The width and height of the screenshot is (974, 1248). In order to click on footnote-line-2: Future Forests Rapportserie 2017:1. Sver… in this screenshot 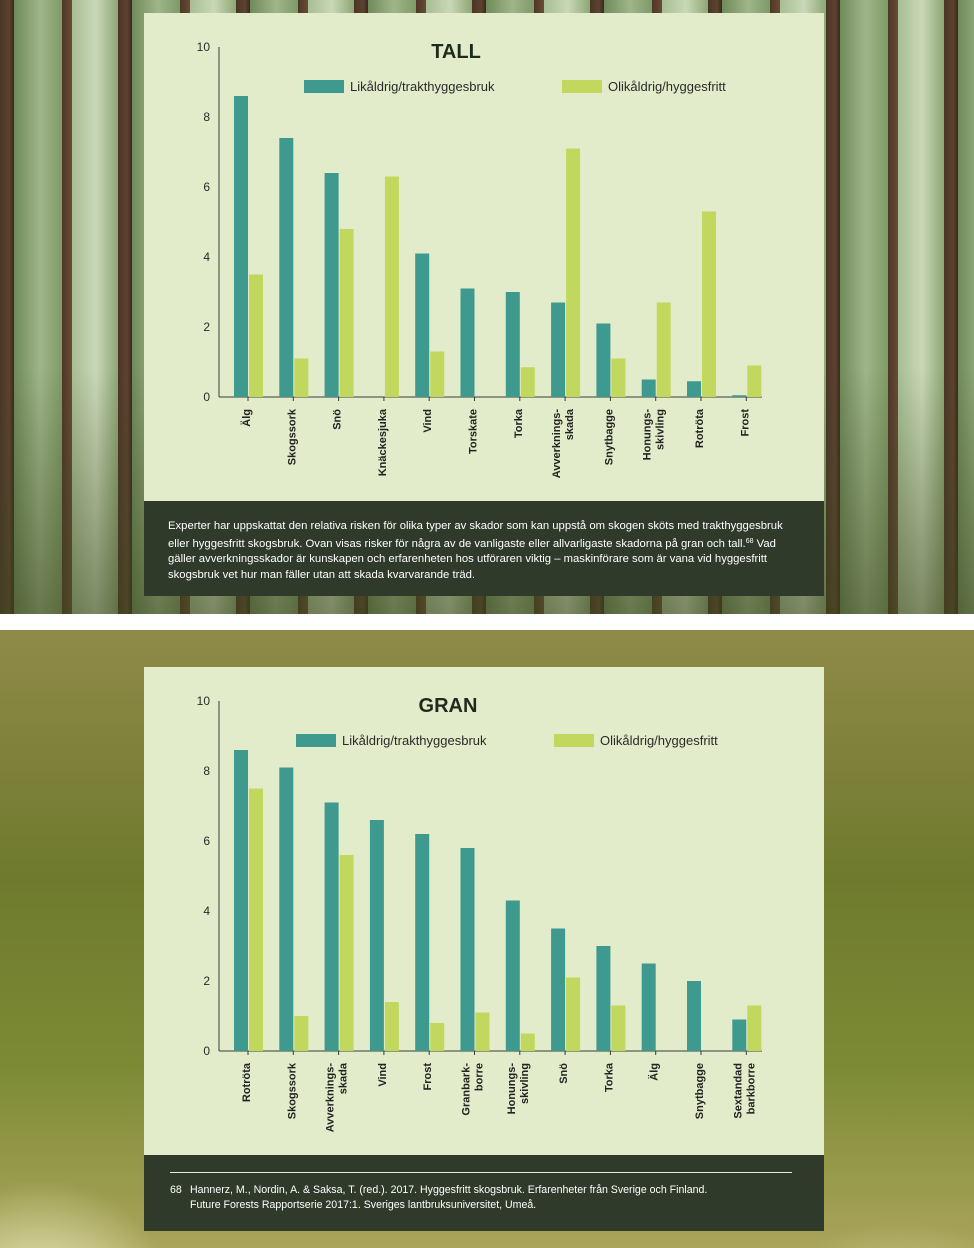, I will do `click(363, 1205)`.